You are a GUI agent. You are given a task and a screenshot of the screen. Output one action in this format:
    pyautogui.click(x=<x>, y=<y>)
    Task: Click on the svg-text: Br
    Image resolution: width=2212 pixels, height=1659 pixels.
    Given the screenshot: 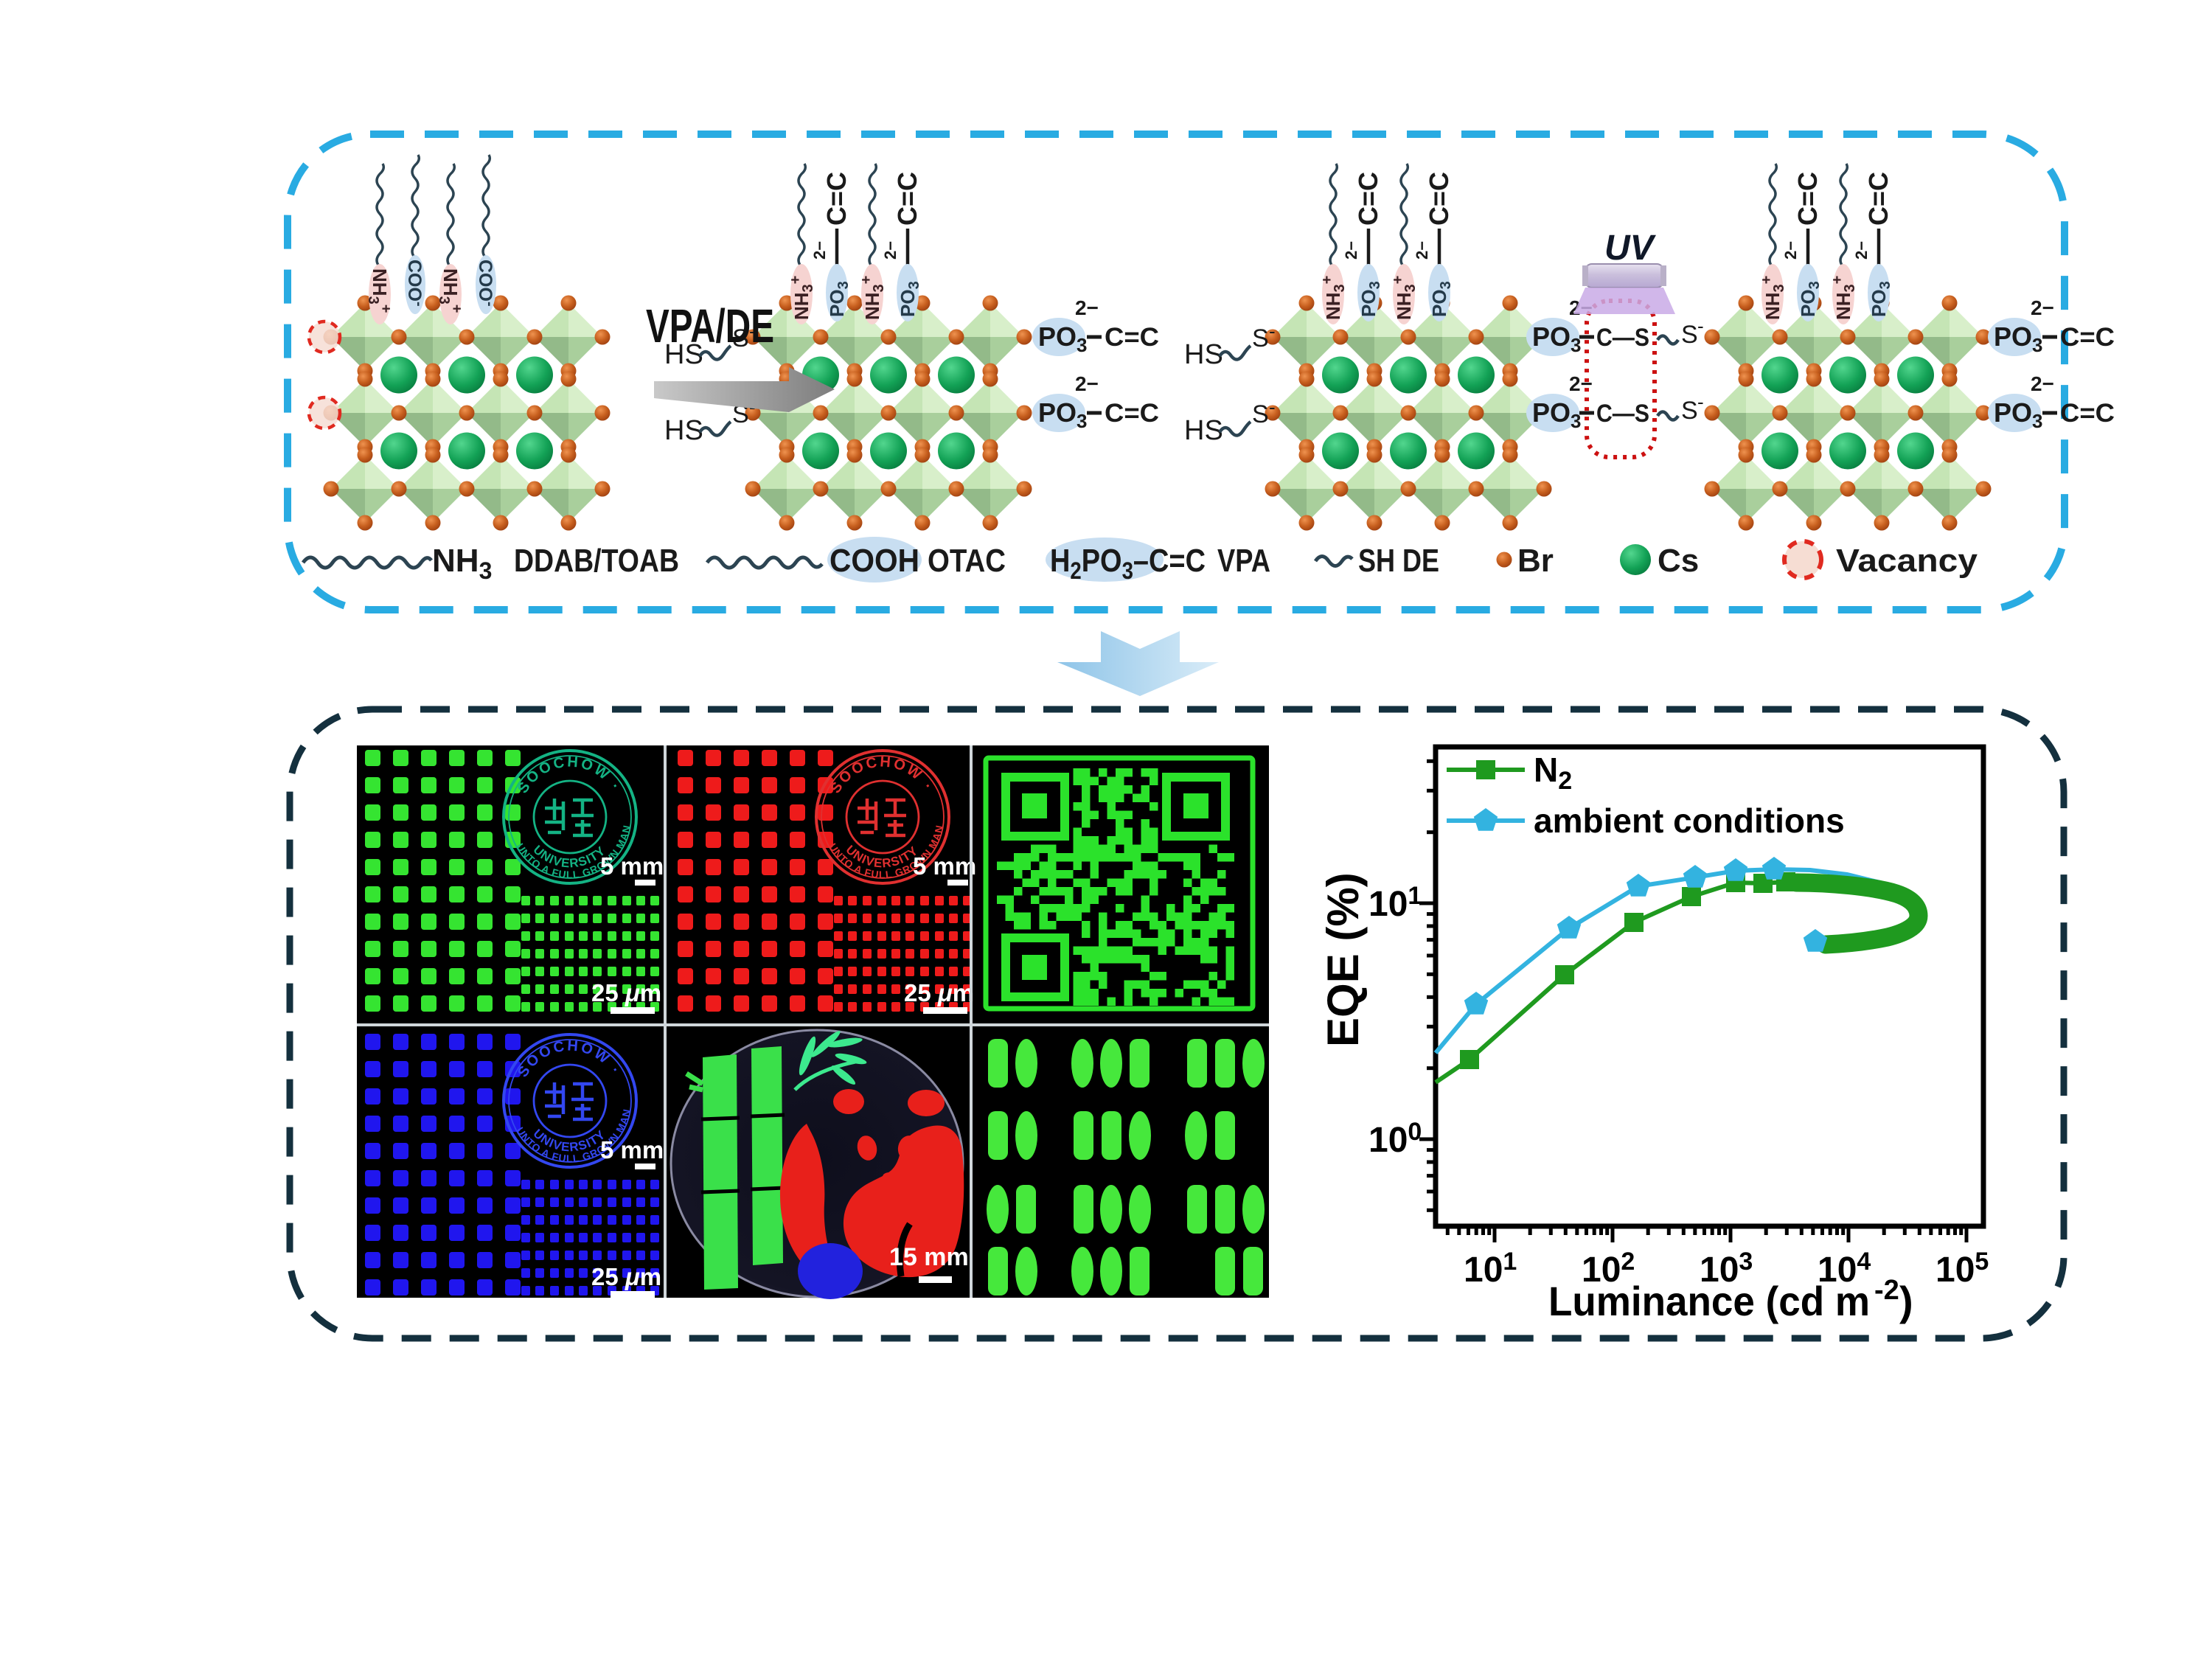 What is the action you would take?
    pyautogui.click(x=1535, y=561)
    